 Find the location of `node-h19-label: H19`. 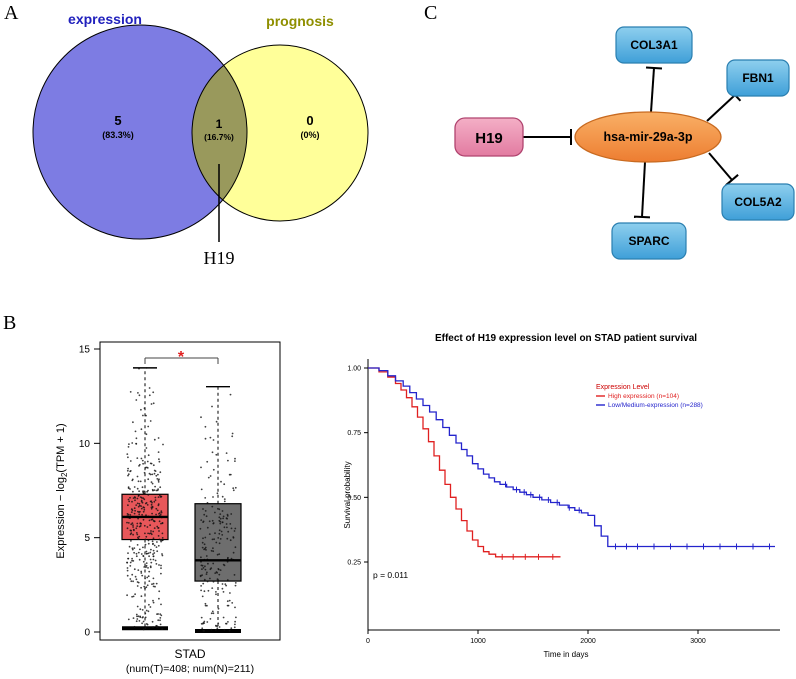

node-h19-label: H19 is located at coordinates (489, 138).